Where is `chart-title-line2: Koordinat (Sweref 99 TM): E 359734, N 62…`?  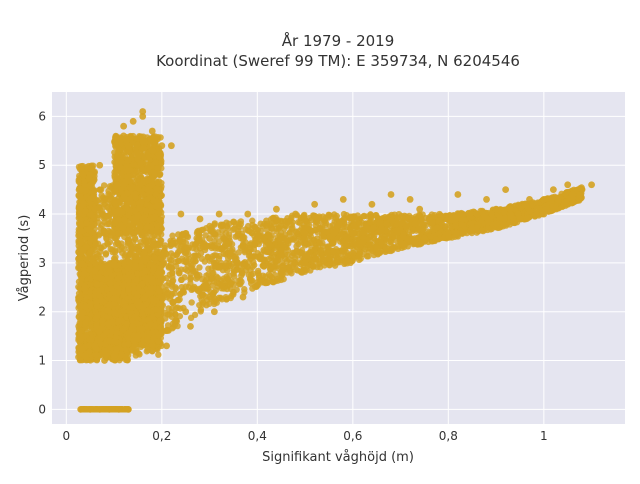 chart-title-line2: Koordinat (Sweref 99 TM): E 359734, N 62… is located at coordinates (338, 61).